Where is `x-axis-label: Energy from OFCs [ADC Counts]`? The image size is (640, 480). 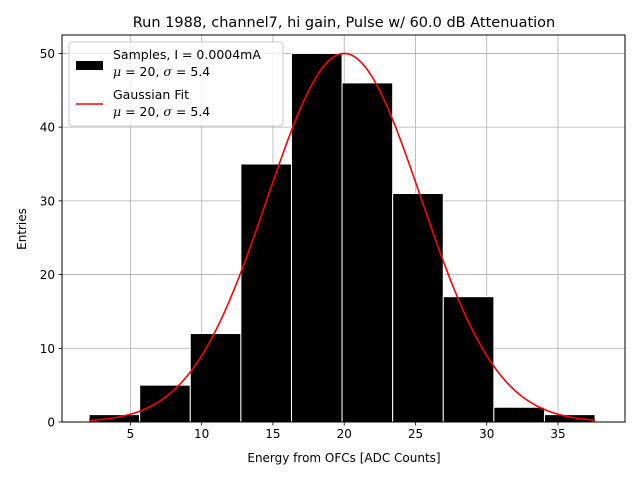 x-axis-label: Energy from OFCs [ADC Counts] is located at coordinates (343, 458).